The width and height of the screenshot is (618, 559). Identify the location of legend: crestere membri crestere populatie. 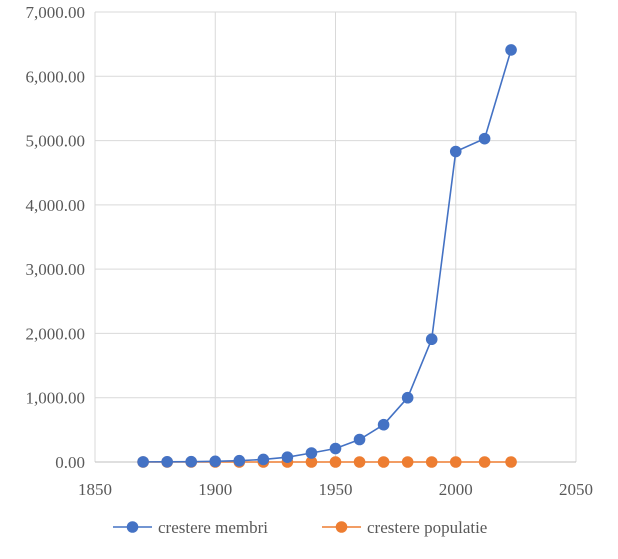
(300, 527).